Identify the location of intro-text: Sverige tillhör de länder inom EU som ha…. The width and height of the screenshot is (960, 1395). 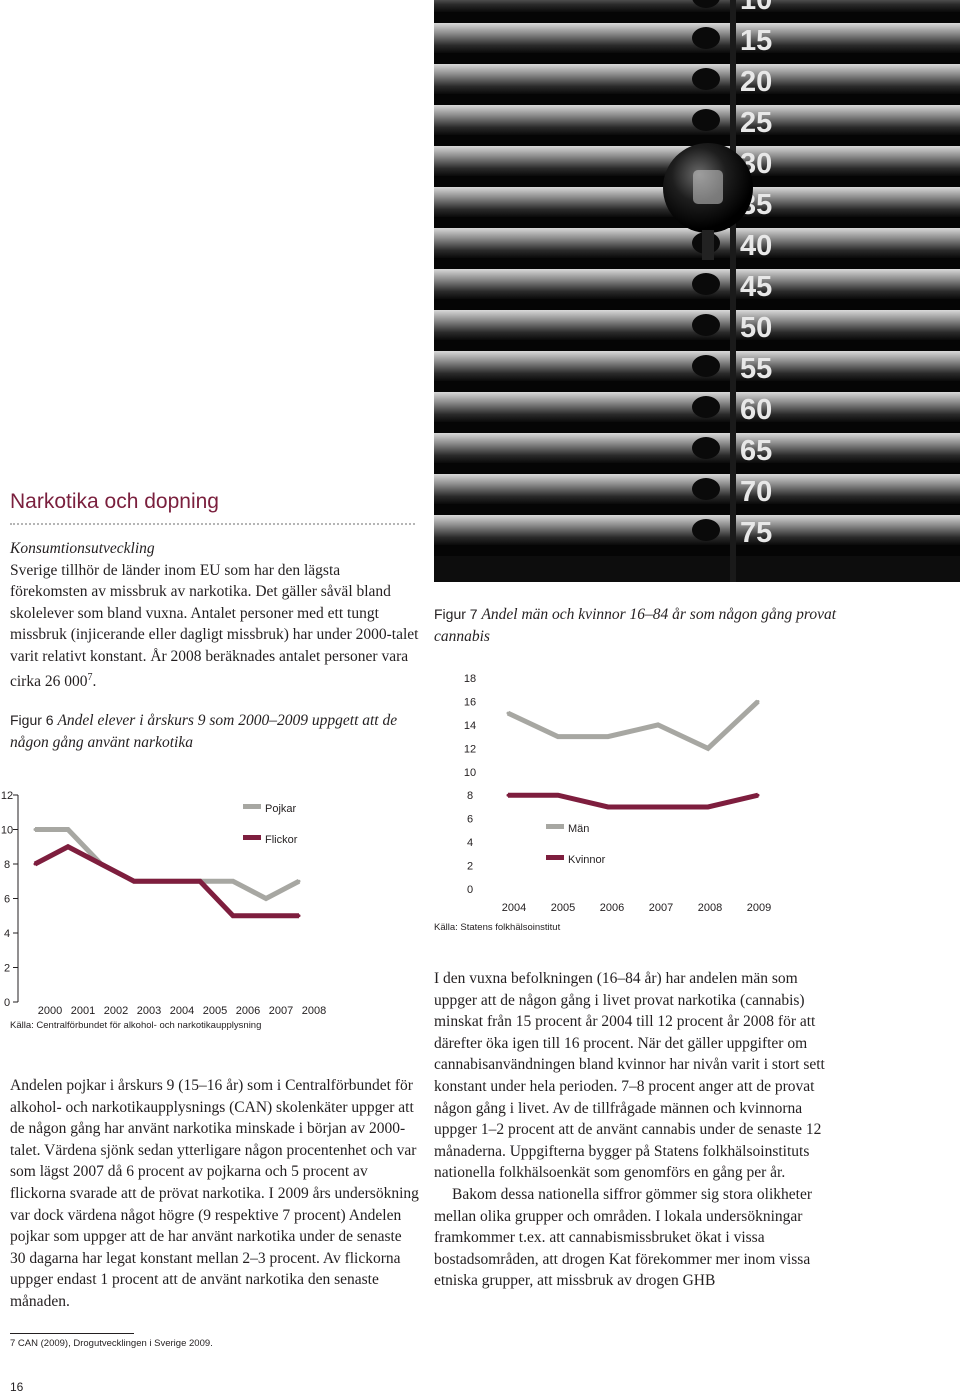
(214, 626).